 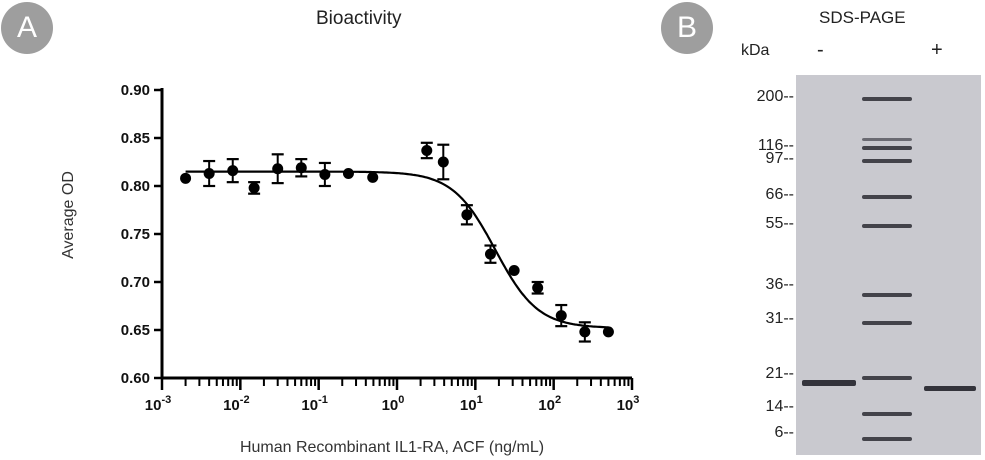 What do you see at coordinates (687, 28) in the screenshot?
I see `panel-b-badge: B` at bounding box center [687, 28].